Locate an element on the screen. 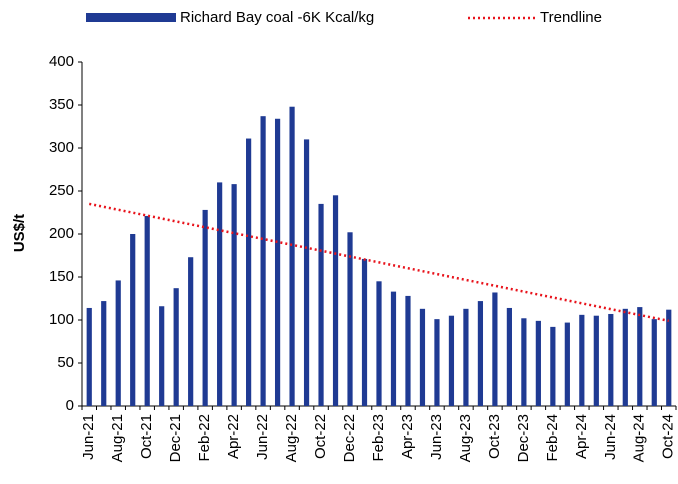 The image size is (678, 484). x-tick-label: Apr-24 is located at coordinates (581, 436).